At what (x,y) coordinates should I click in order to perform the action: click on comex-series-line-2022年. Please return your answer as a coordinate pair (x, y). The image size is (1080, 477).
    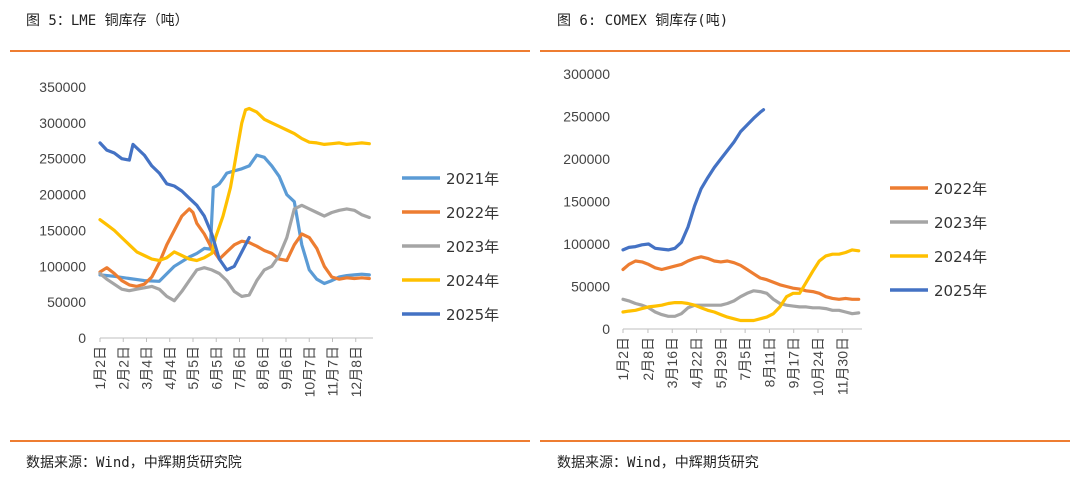
    Looking at the image, I should click on (741, 278).